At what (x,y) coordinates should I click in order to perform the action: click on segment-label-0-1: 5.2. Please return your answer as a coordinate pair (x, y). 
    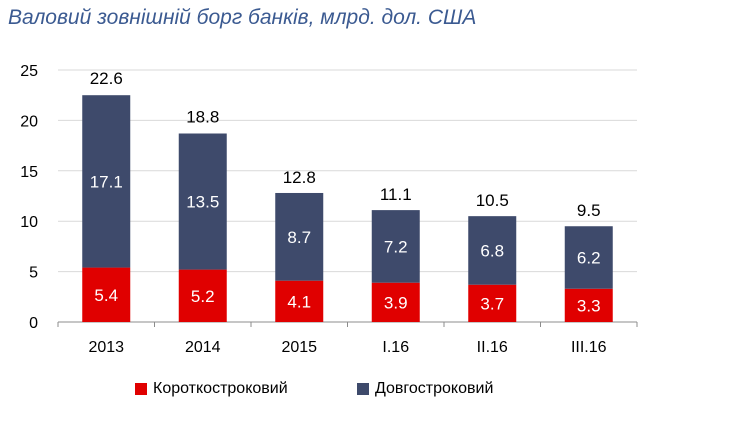
    Looking at the image, I should click on (203, 296).